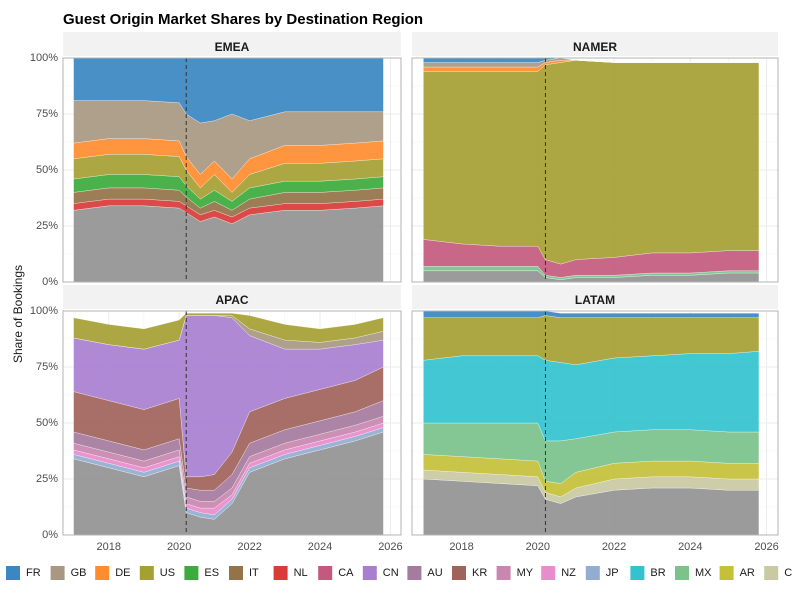 Image resolution: width=793 pixels, height=595 pixels. I want to click on legend-label: CL, so click(788, 573).